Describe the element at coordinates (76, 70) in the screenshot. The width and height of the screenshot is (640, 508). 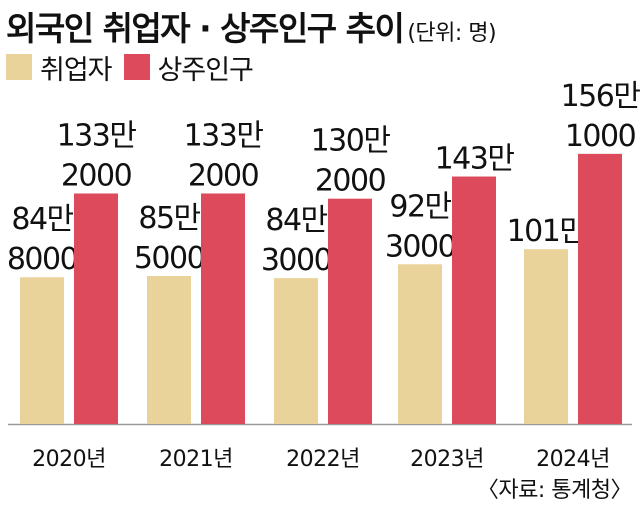
I see `legend-label-employed: 취업자` at that location.